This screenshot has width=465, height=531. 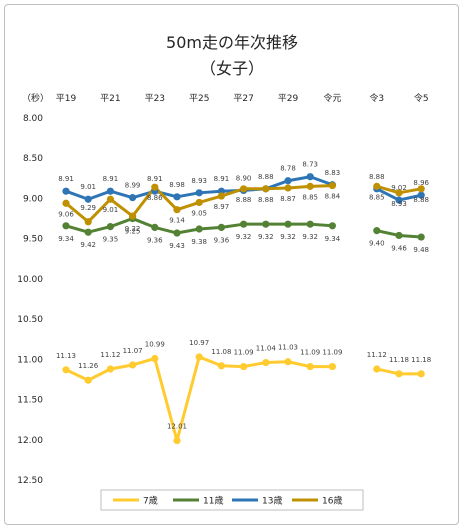 I want to click on data-label: 8.97, so click(x=222, y=207).